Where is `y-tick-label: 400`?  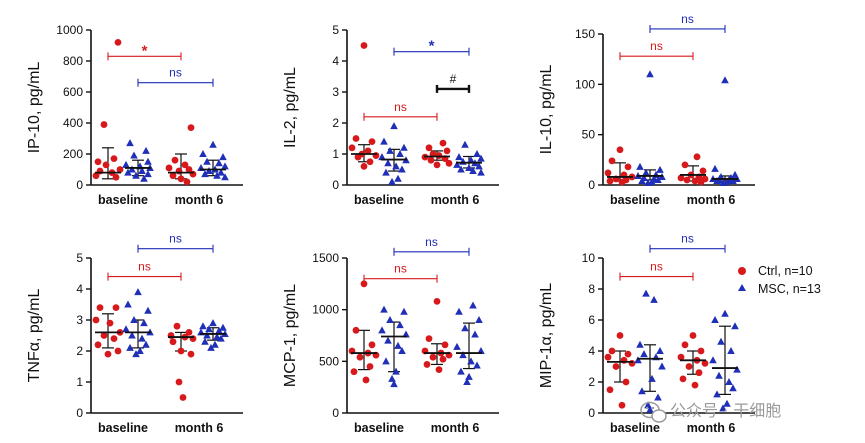 y-tick-label: 400 is located at coordinates (73, 123).